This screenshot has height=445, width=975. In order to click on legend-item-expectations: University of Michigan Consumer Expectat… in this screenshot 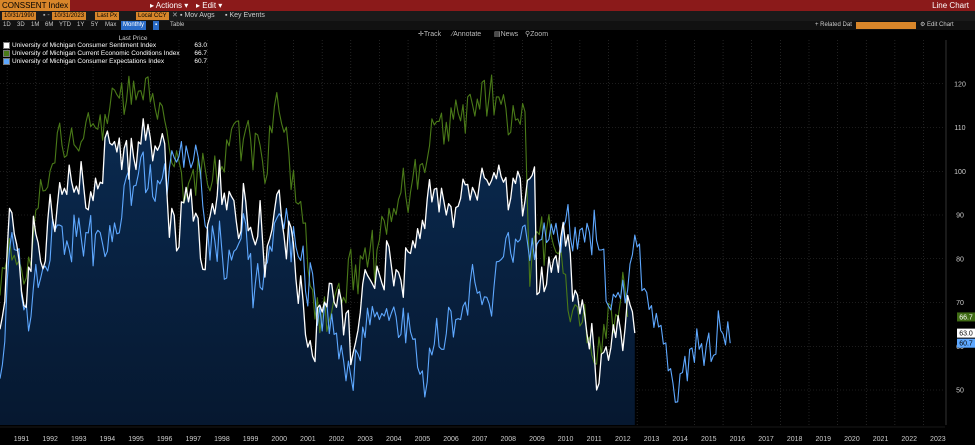, I will do `click(108, 62)`.